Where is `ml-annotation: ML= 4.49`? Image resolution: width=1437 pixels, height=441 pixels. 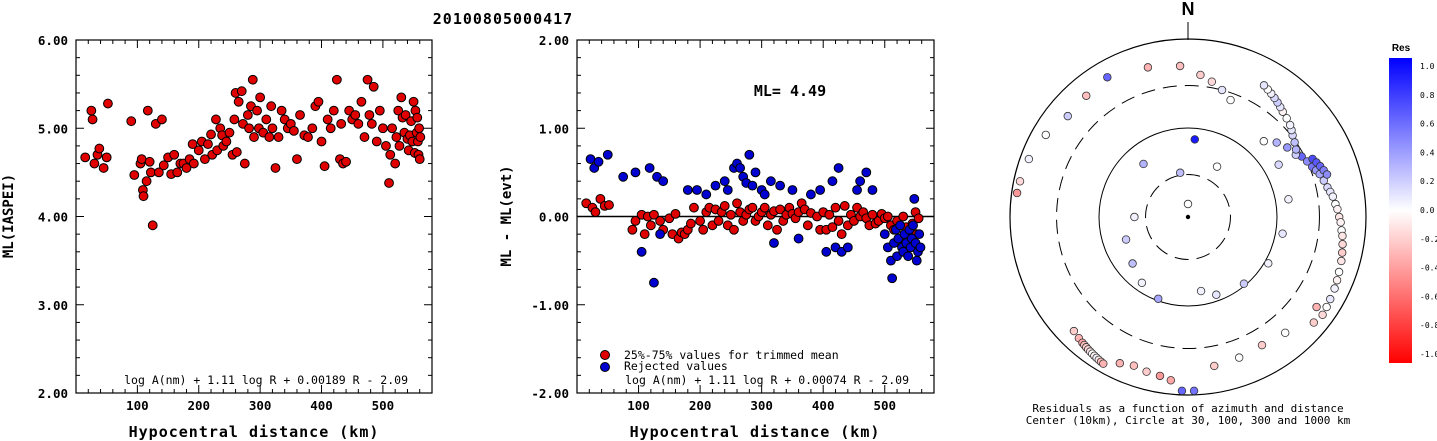
ml-annotation: ML= 4.49 is located at coordinates (790, 91).